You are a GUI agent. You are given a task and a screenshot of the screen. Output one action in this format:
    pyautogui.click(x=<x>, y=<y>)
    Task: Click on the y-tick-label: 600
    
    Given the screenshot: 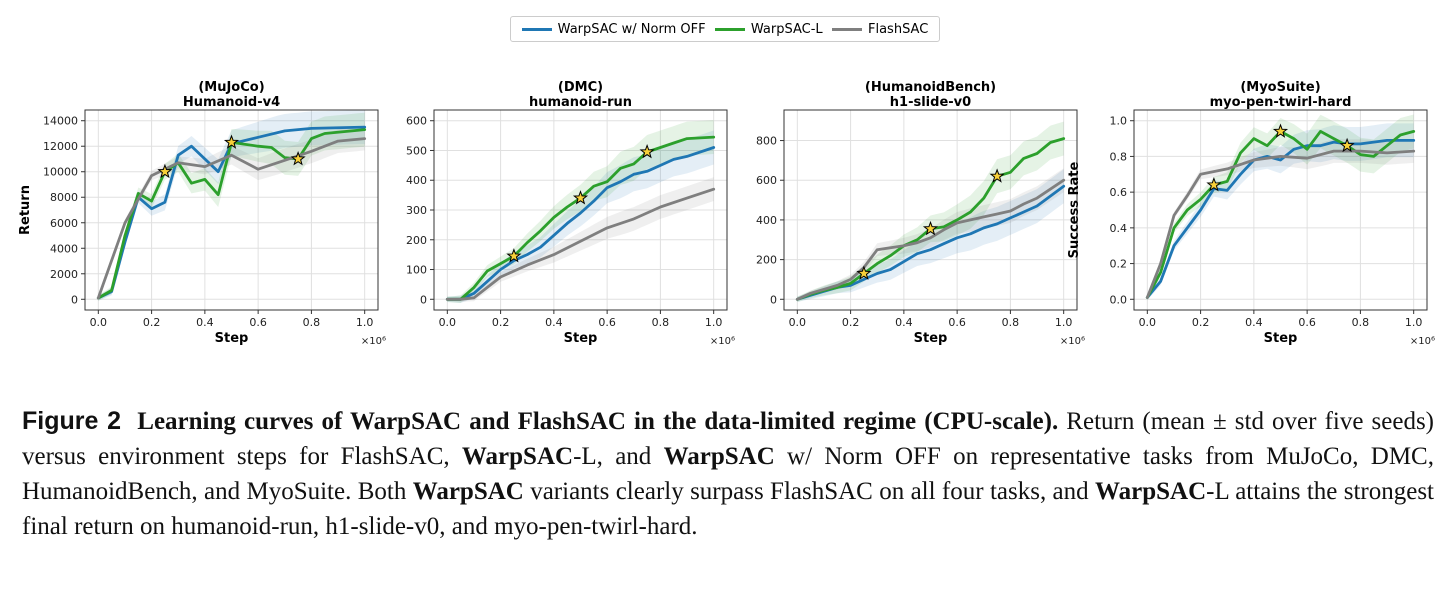 What is the action you would take?
    pyautogui.click(x=766, y=180)
    